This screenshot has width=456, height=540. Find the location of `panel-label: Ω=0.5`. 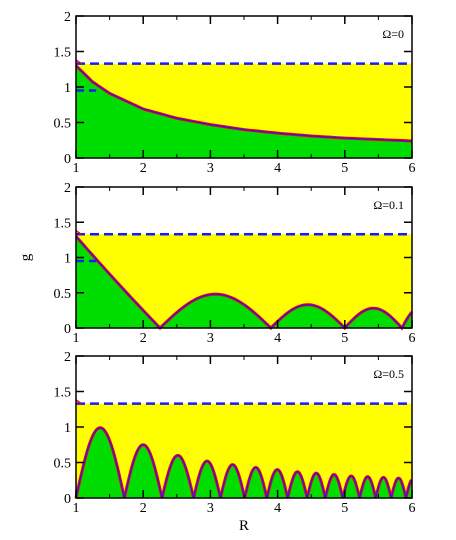

panel-label: Ω=0.5 is located at coordinates (388, 374).